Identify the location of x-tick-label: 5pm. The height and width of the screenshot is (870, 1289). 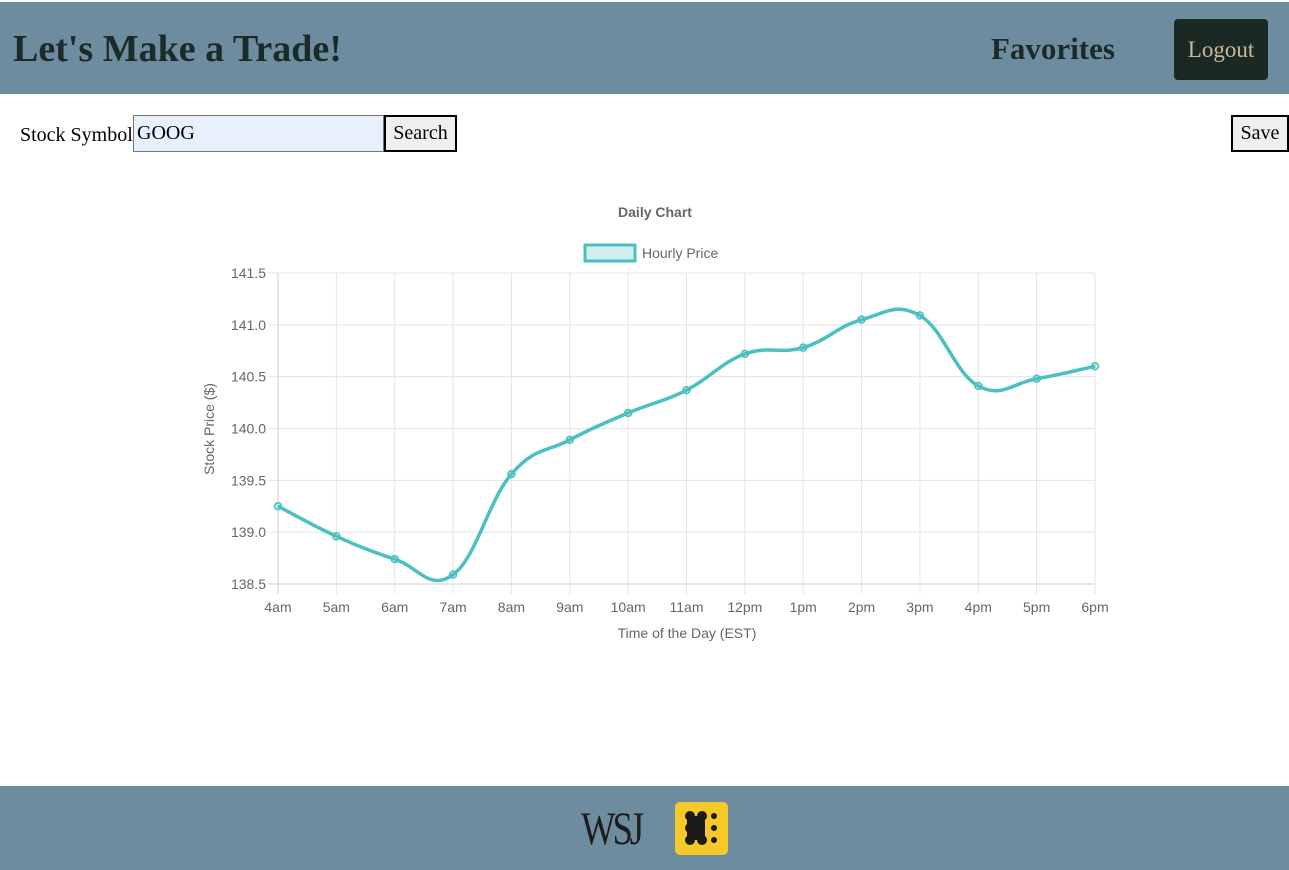
(1036, 607).